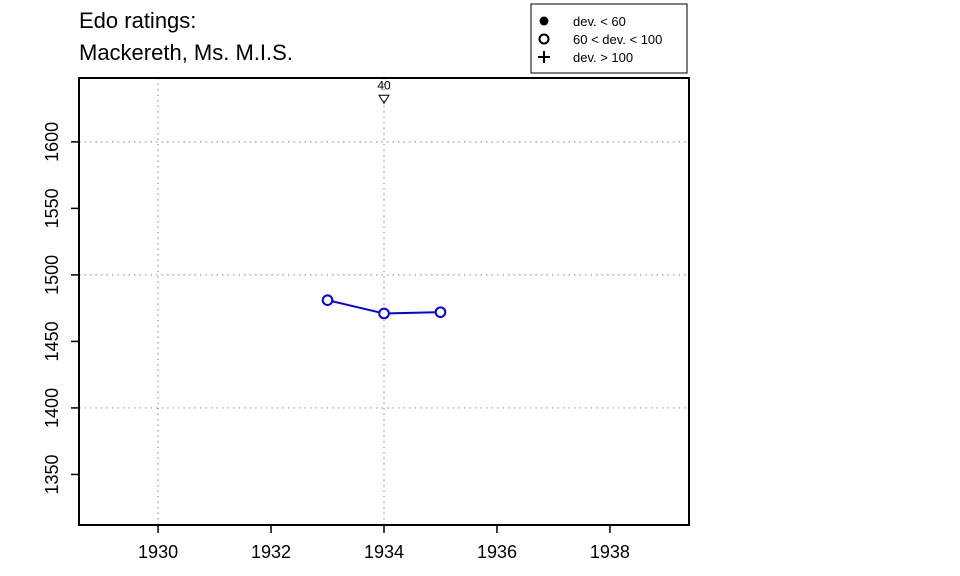 The height and width of the screenshot is (576, 960). What do you see at coordinates (327, 300) in the screenshot?
I see `data-point-1933` at bounding box center [327, 300].